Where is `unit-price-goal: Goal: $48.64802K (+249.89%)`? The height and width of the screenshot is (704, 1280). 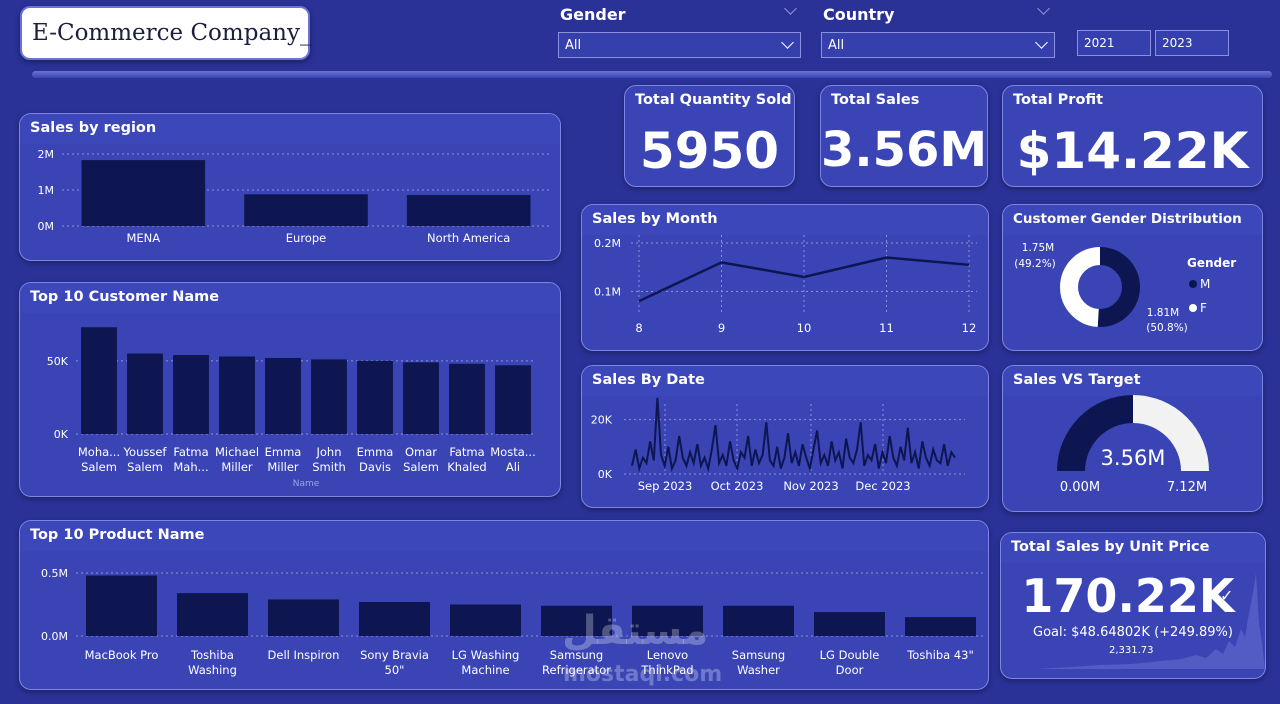
unit-price-goal: Goal: $48.64802K (+249.89%) is located at coordinates (1133, 632).